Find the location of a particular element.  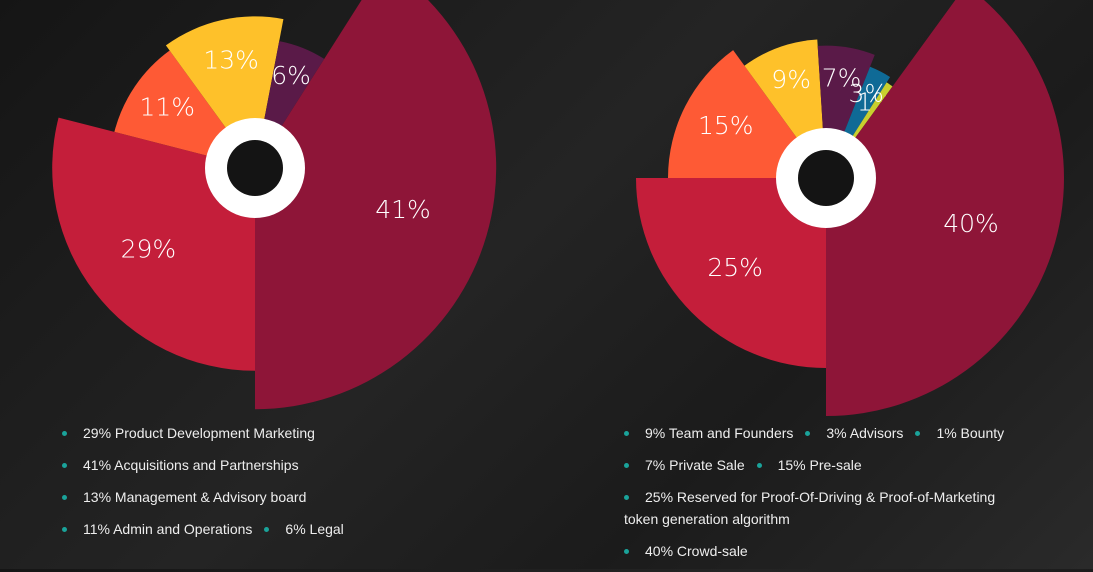

legend-row: 40% Crowd-sale is located at coordinates (824, 551).